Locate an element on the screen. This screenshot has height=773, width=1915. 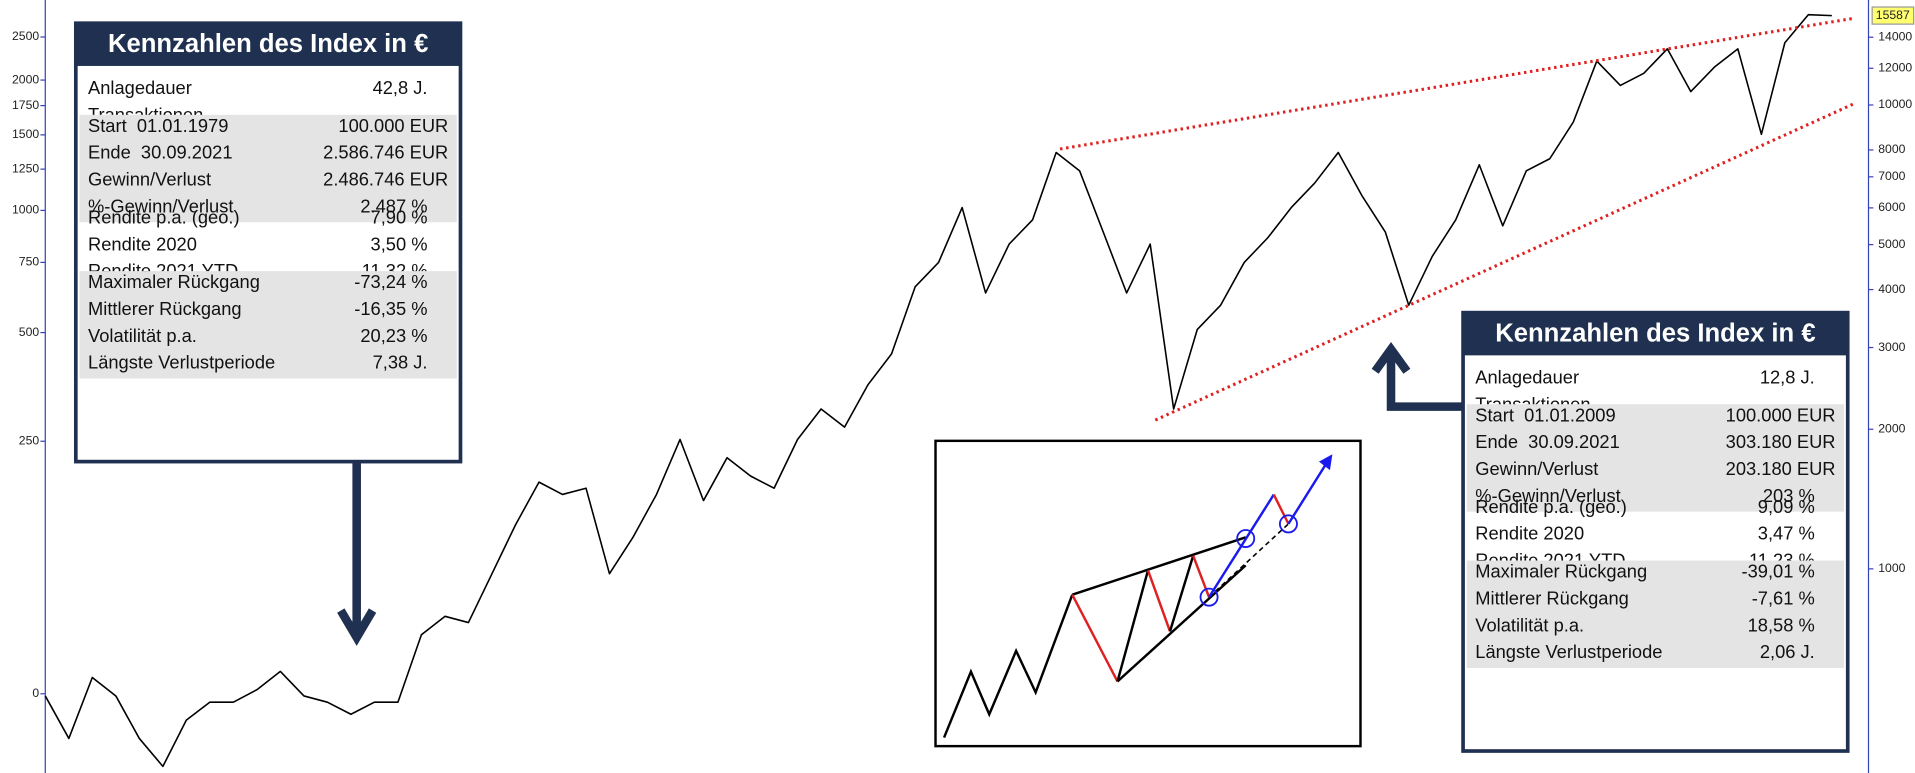
row-value: -16,35 % is located at coordinates (390, 308).